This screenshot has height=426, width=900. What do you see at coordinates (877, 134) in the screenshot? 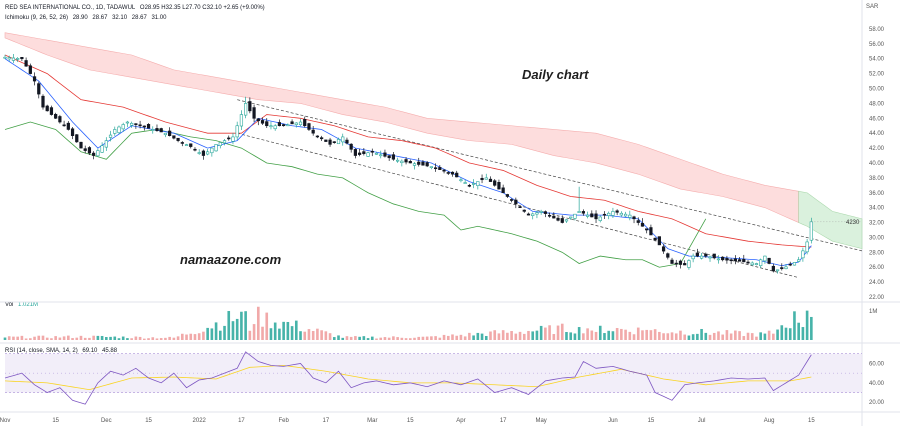
I see `price-tick-label: 44.00` at bounding box center [877, 134].